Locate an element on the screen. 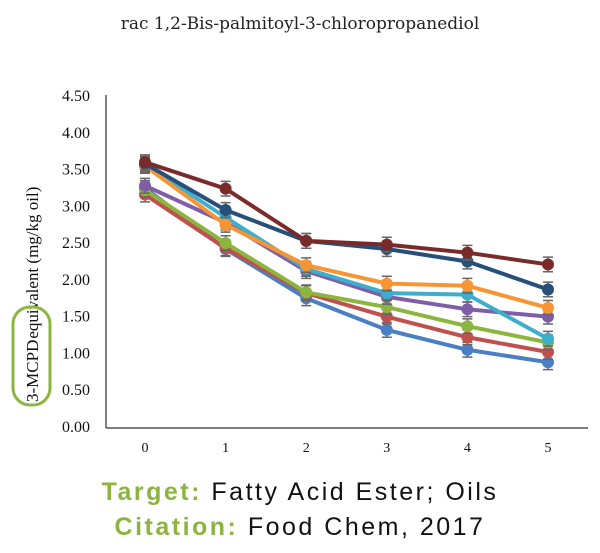 The image size is (600, 553). series-path is located at coordinates (346, 213).